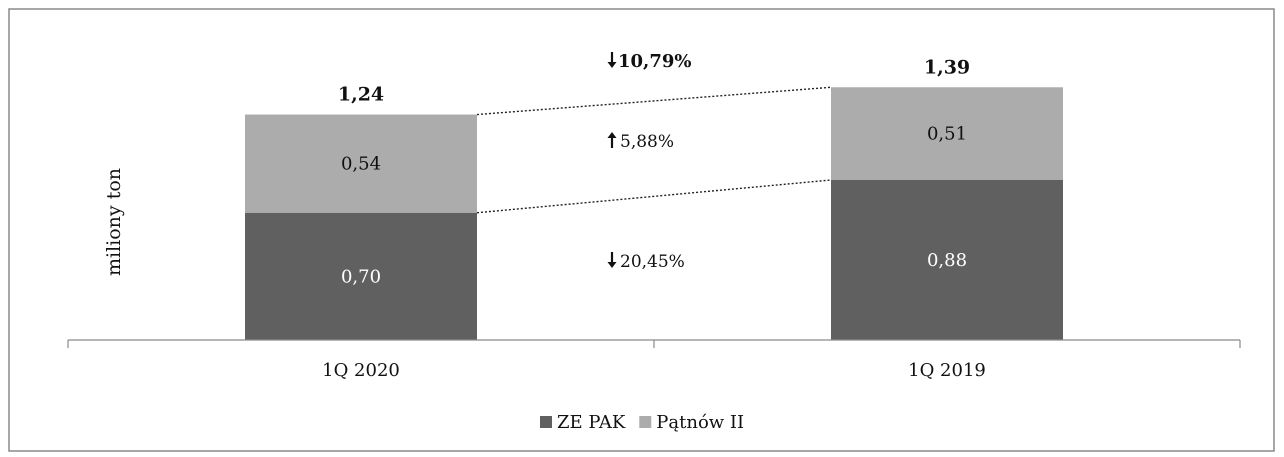 Image resolution: width=1284 pixels, height=457 pixels. What do you see at coordinates (654, 370) in the screenshot?
I see `category-labels: 1Q 2020 1Q 2019` at bounding box center [654, 370].